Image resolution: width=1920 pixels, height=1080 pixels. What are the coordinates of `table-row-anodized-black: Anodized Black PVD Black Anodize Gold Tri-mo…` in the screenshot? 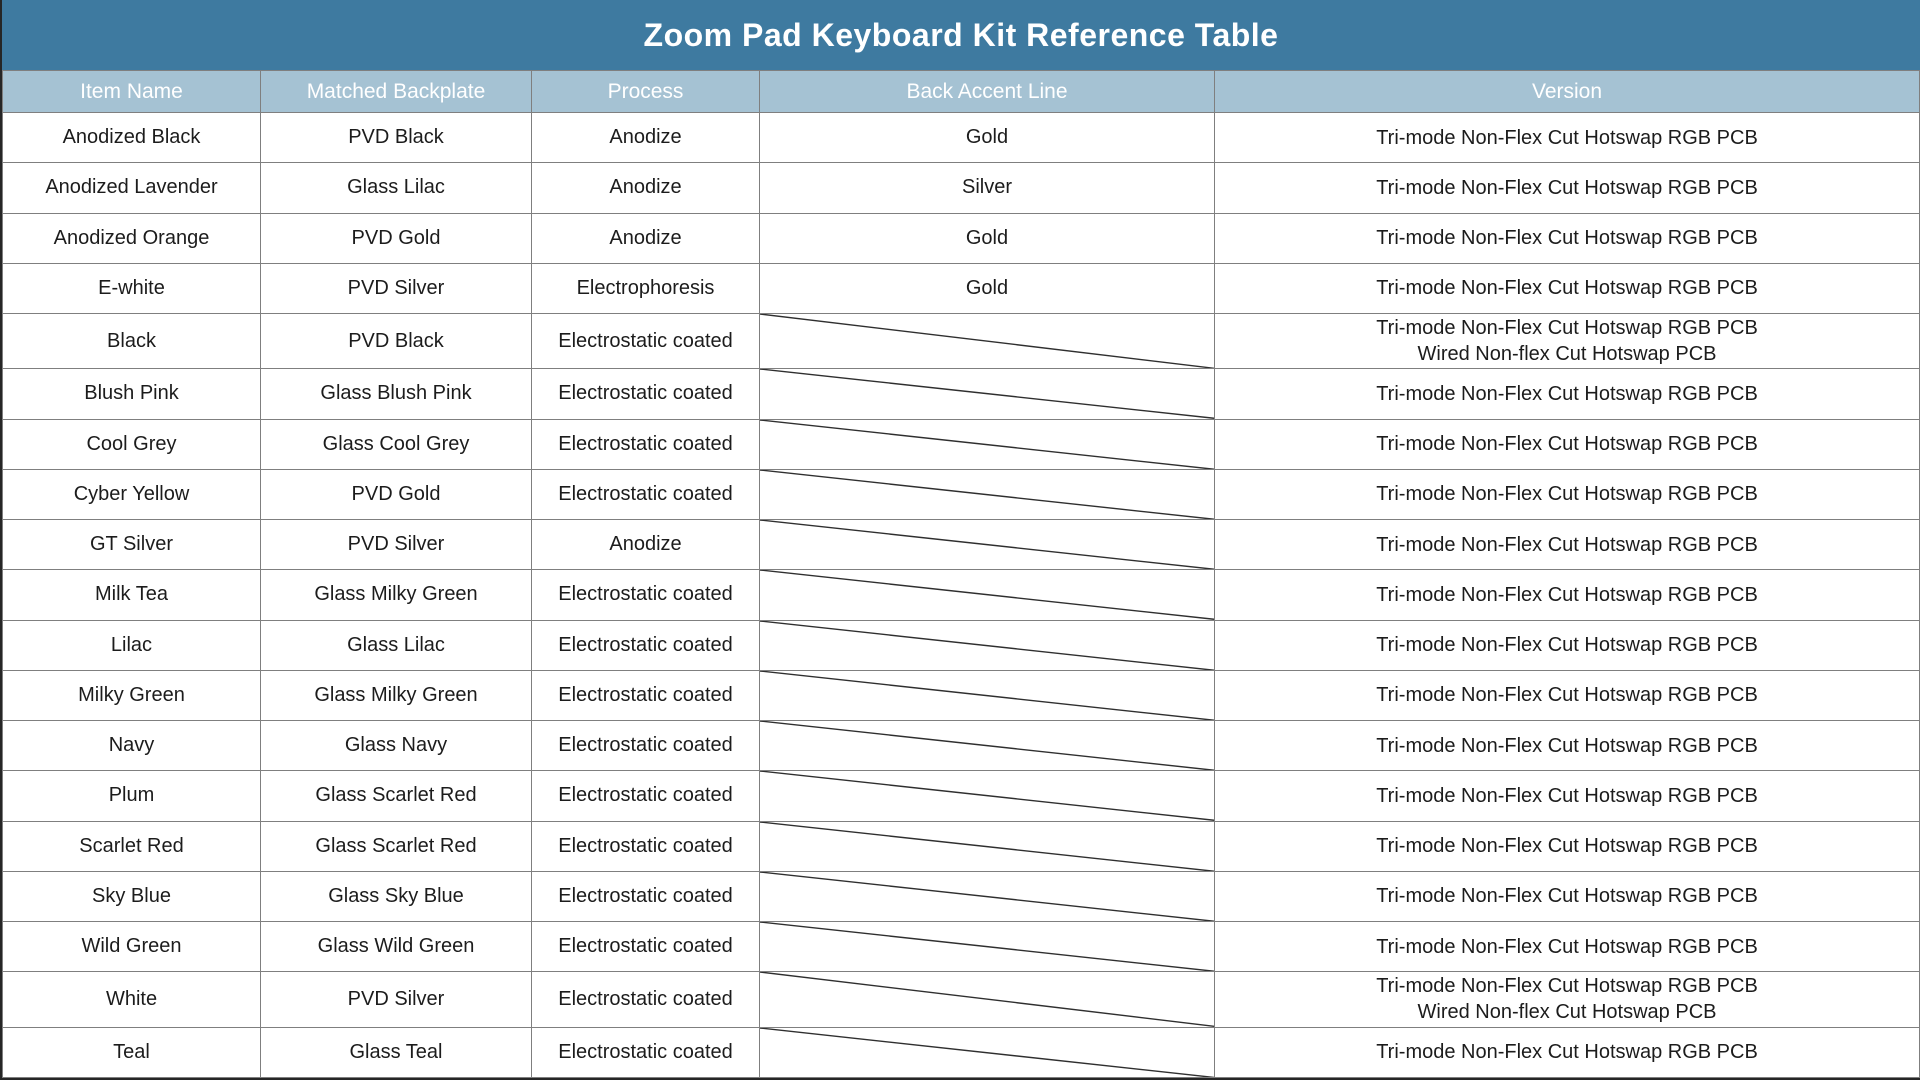 It's located at (961, 137).